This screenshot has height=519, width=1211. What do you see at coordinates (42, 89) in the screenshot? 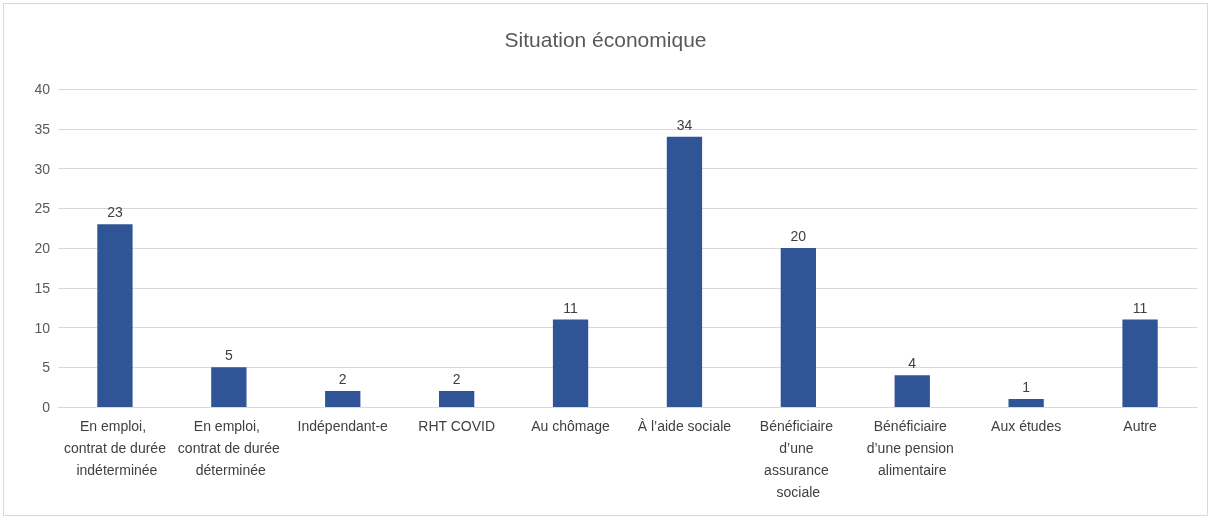
I see `y-tick-label: 40` at bounding box center [42, 89].